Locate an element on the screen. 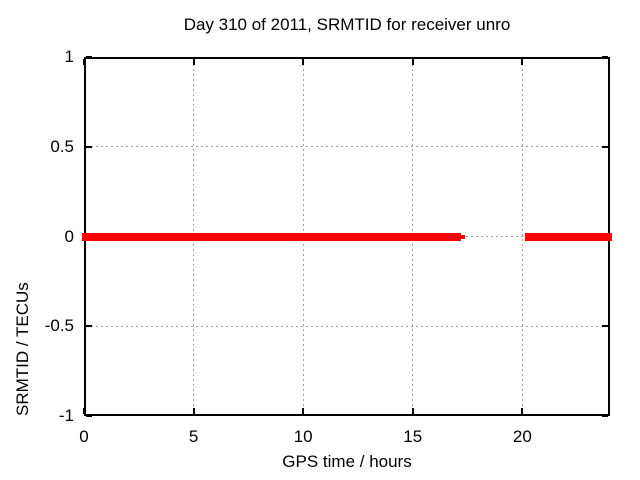 The width and height of the screenshot is (640, 480). x-tick-label: 15 is located at coordinates (413, 436).